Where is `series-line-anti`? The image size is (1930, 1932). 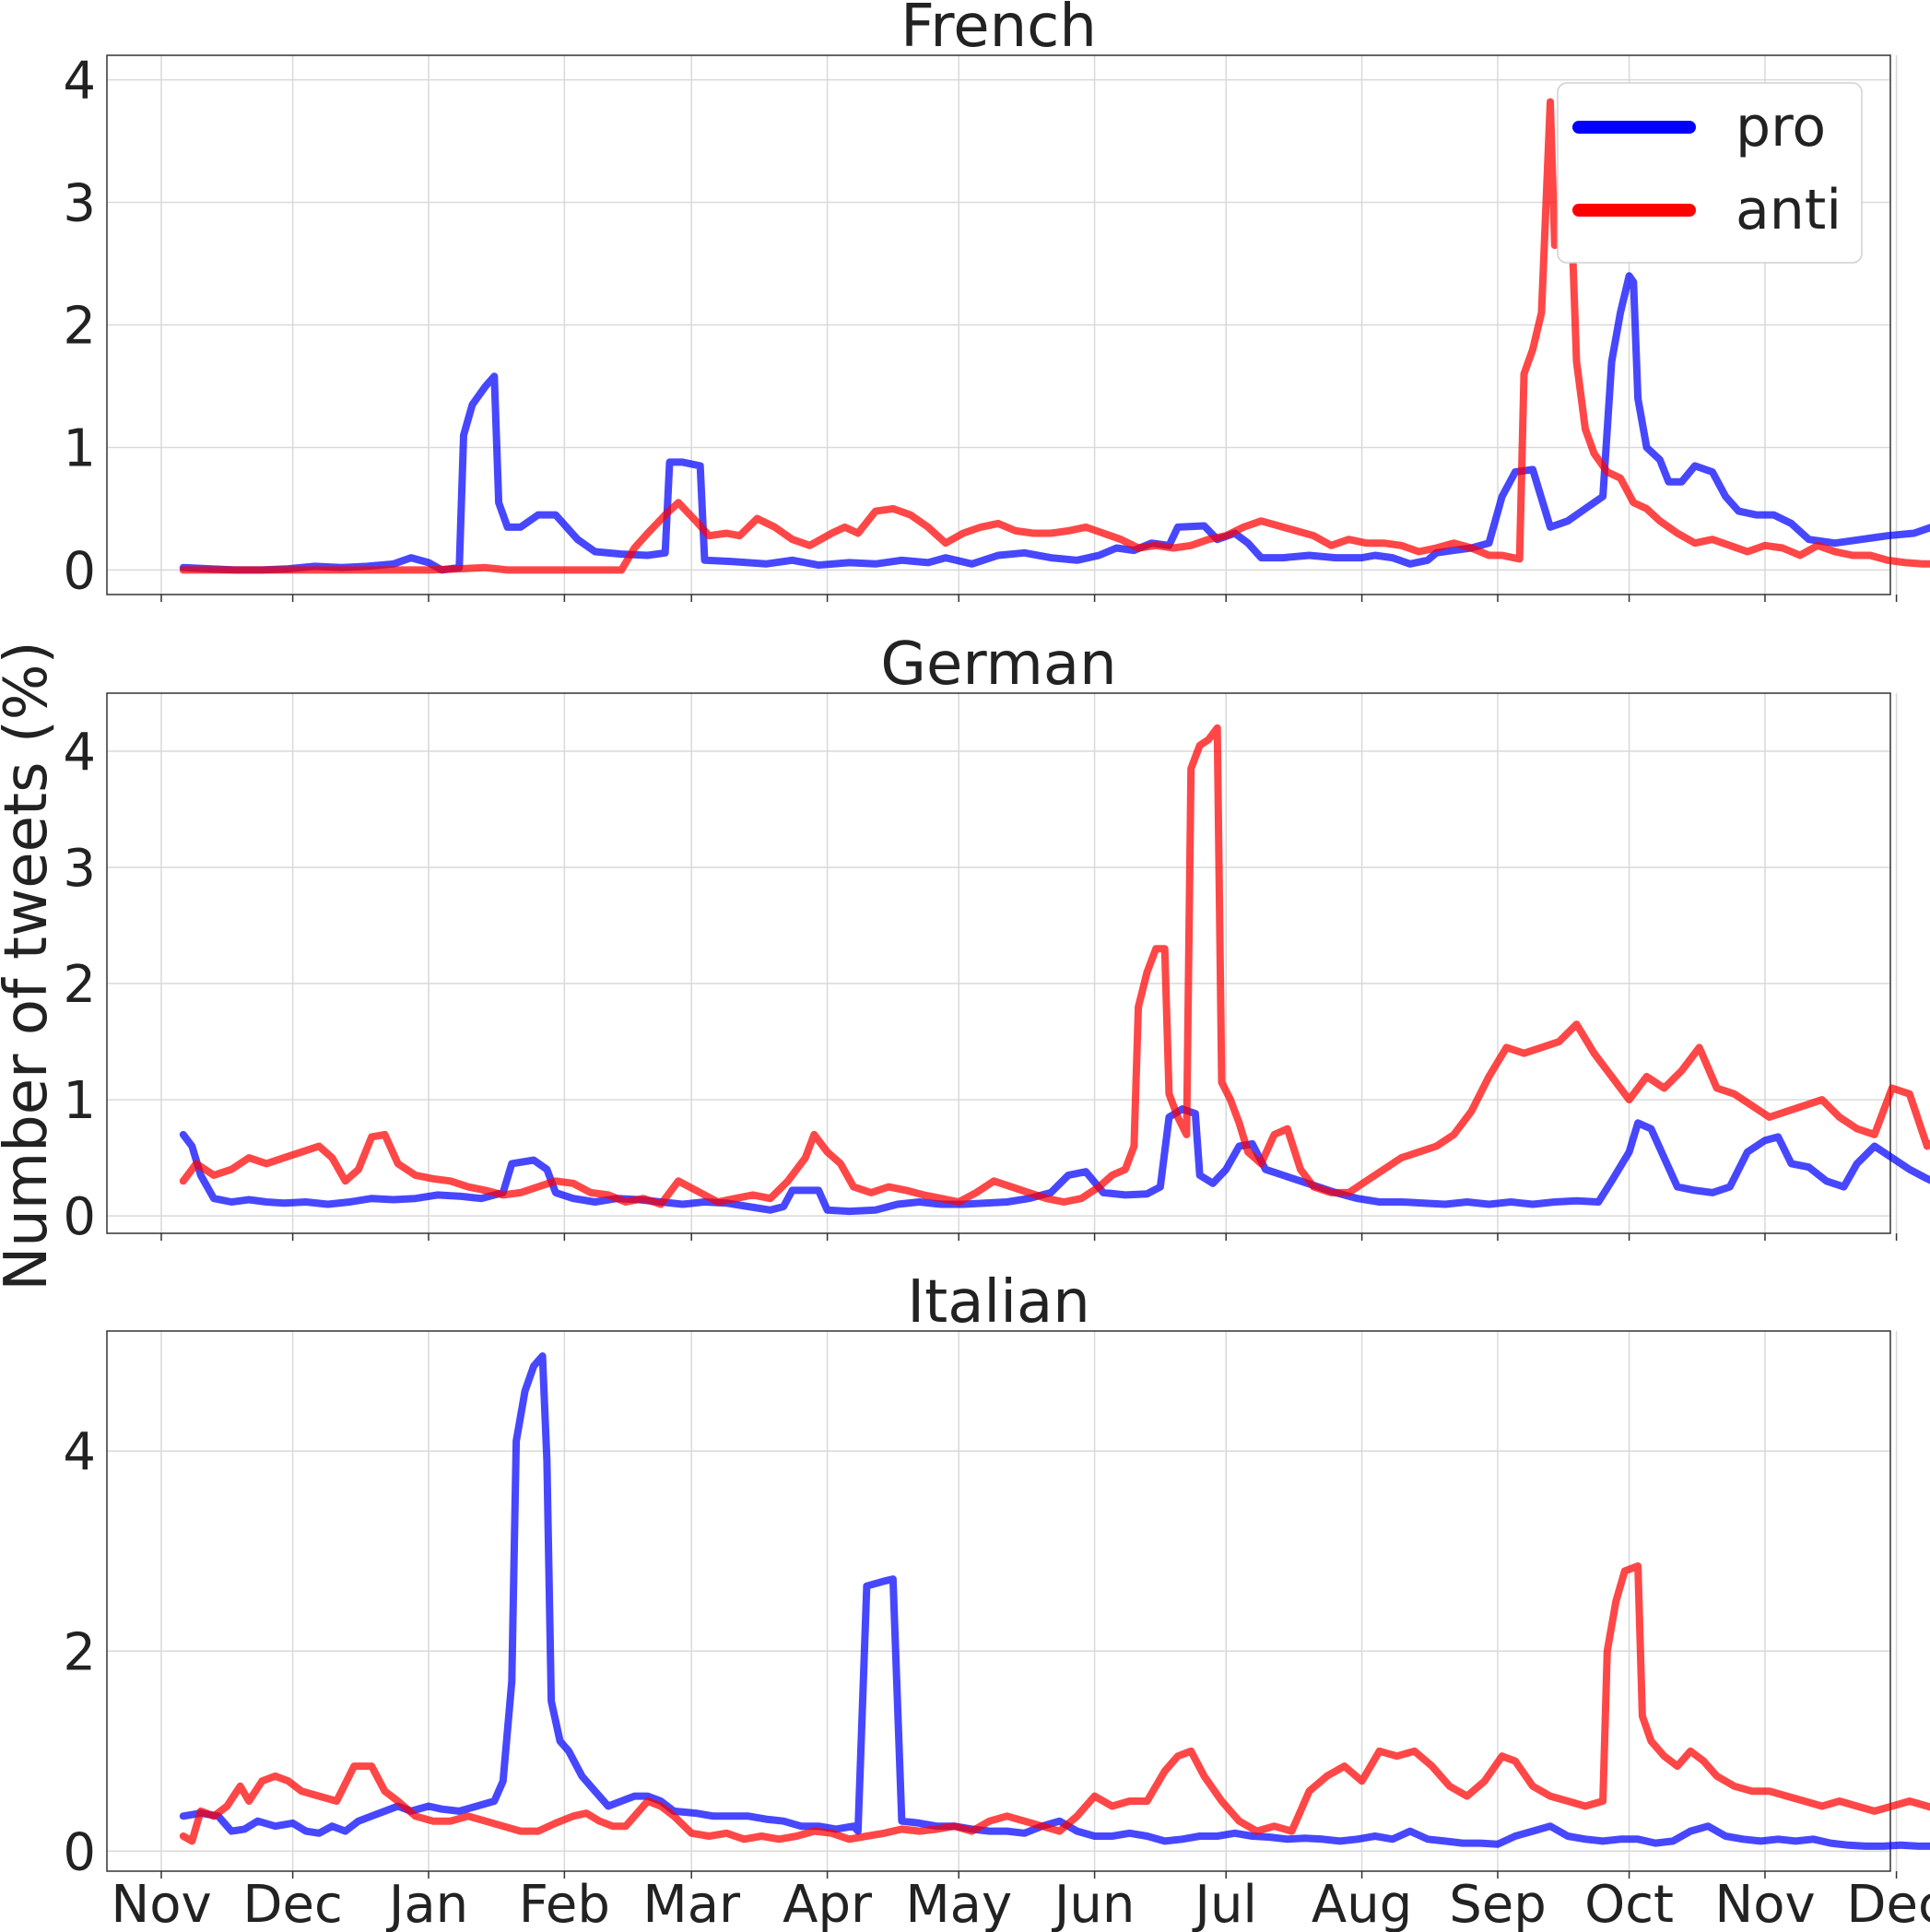
series-line-anti is located at coordinates (1054, 1703).